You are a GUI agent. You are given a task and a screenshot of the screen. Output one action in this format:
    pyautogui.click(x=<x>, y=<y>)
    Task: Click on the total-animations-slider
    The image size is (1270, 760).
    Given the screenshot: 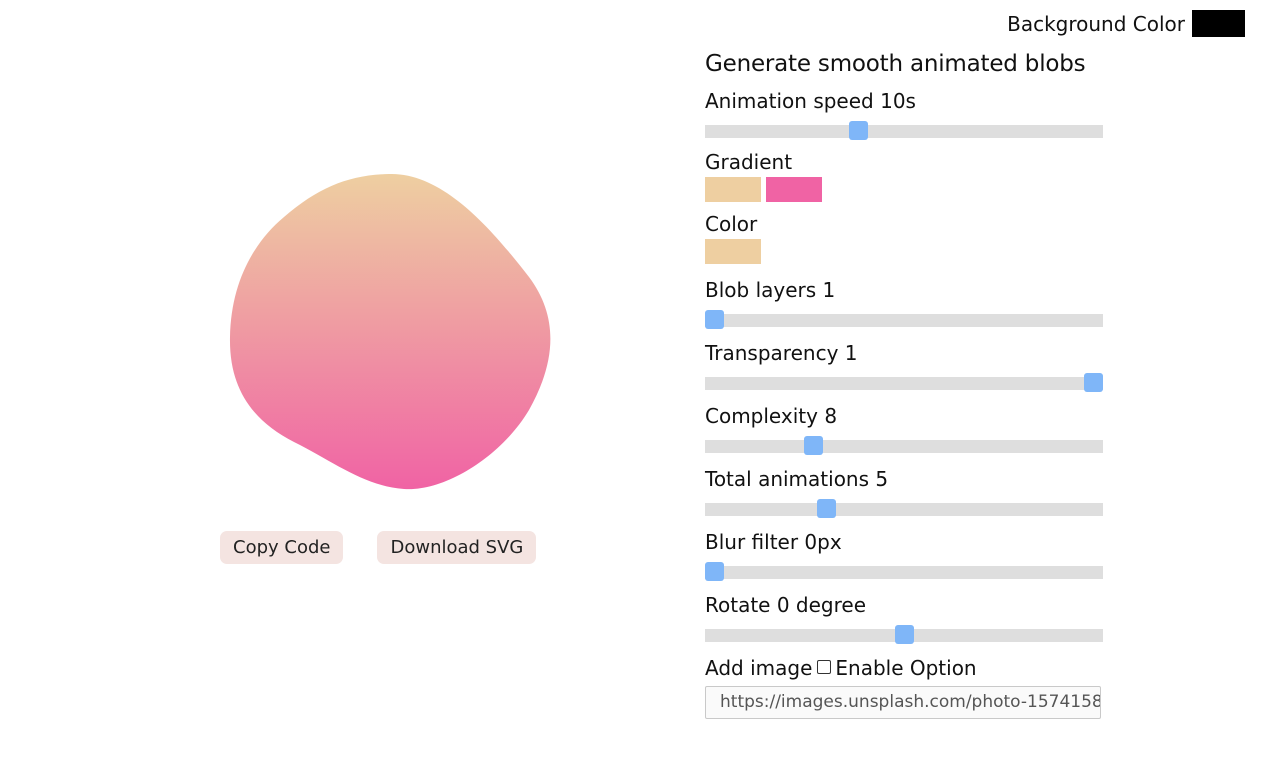 What is the action you would take?
    pyautogui.click(x=904, y=508)
    